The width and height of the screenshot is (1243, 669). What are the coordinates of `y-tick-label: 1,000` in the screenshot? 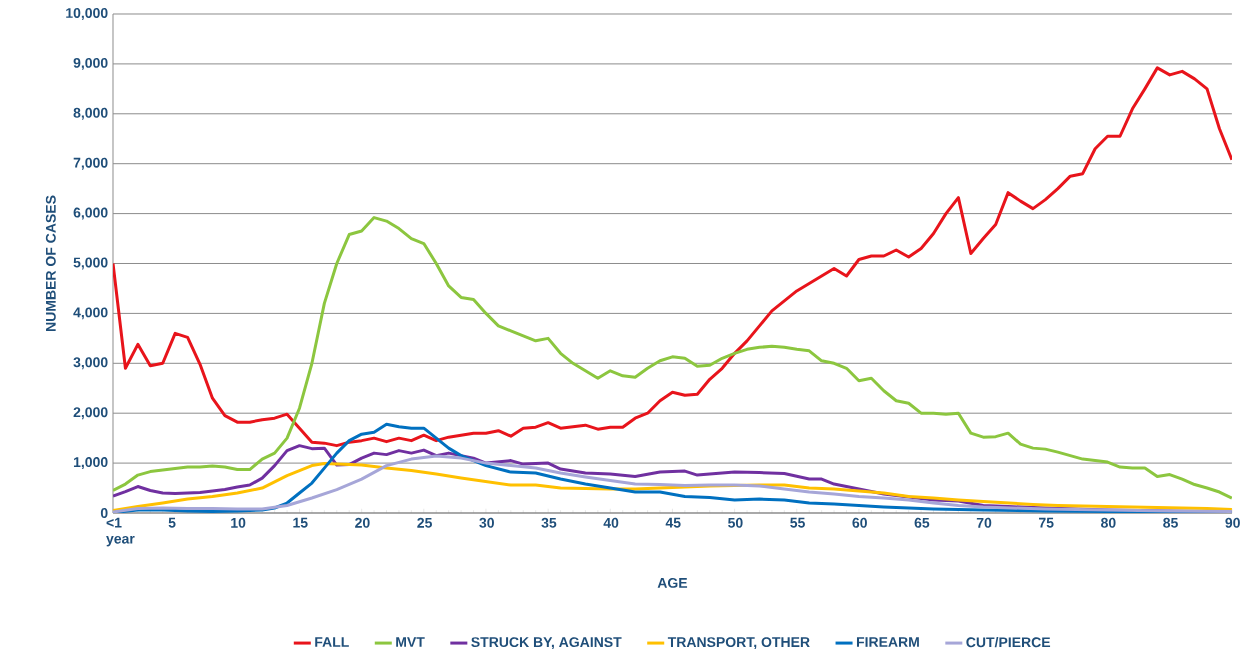 It's located at (90, 463).